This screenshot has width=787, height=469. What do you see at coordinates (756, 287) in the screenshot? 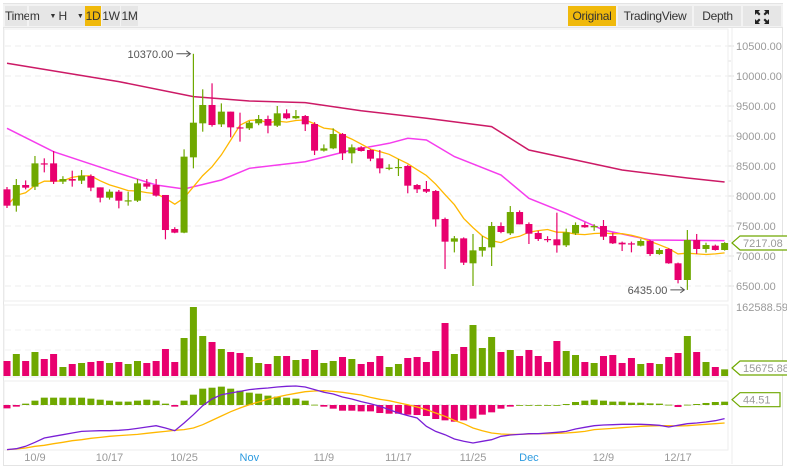
I see `price-tick-label: 6500.00` at bounding box center [756, 287].